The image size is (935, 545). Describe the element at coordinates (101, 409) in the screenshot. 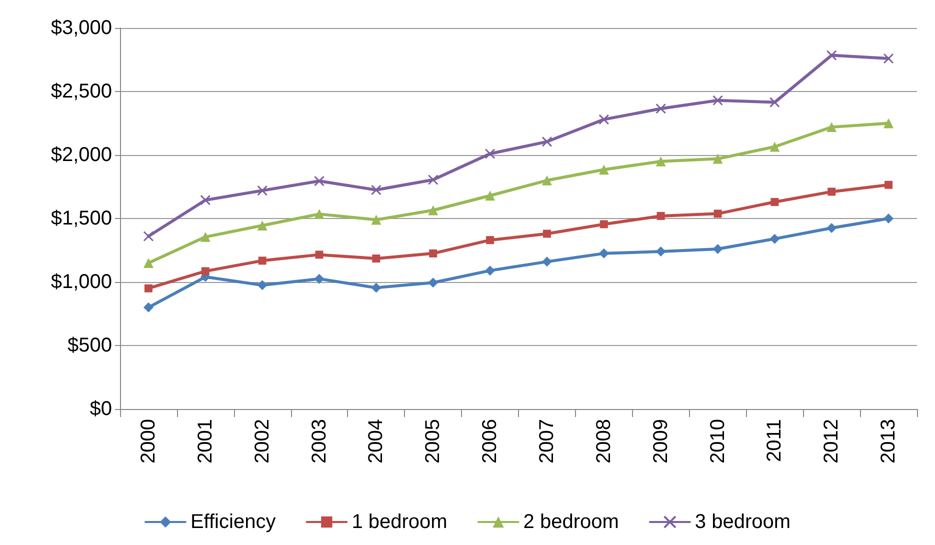

I see `y-tick-label: $0` at that location.